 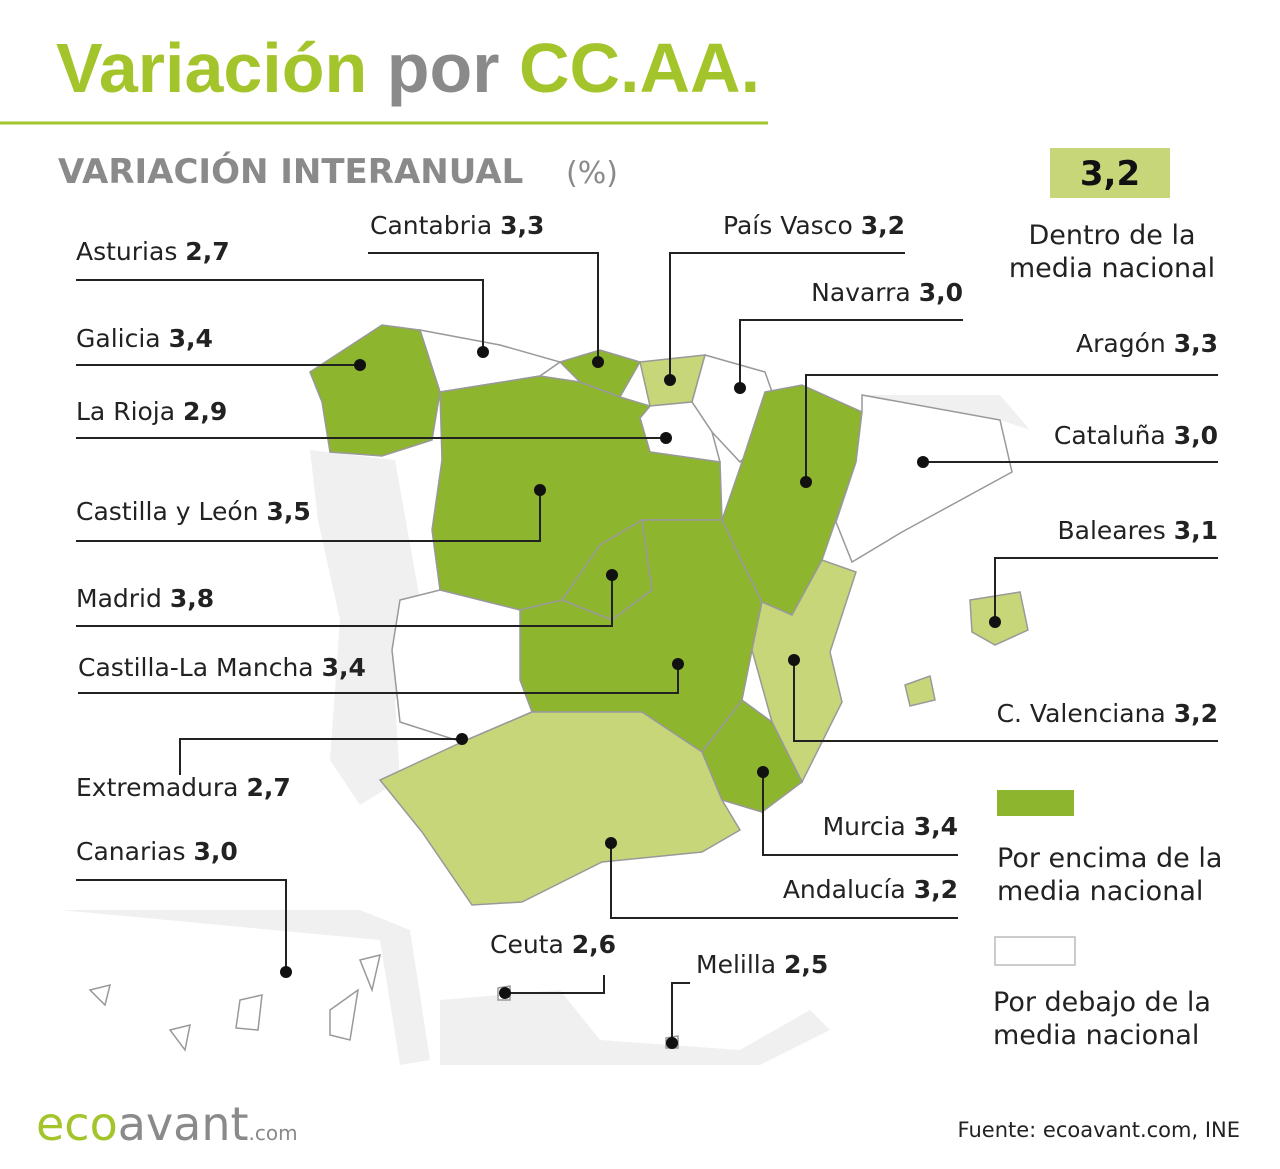 I want to click on region-name: La Rioja, so click(x=125, y=411).